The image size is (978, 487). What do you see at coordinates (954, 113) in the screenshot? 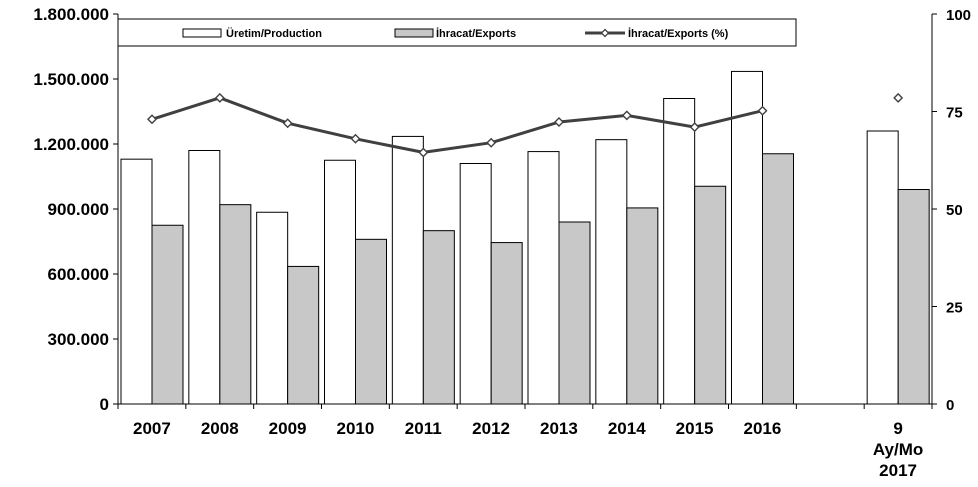
I see `right-tick-label-3: 75` at bounding box center [954, 113].